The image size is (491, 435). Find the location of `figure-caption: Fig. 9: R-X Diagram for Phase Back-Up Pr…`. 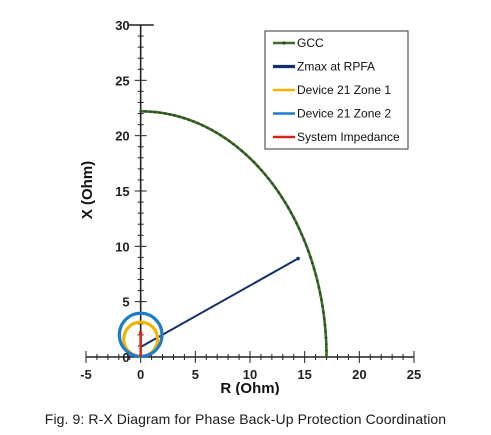

figure-caption: Fig. 9: R-X Diagram for Phase Back-Up Pr… is located at coordinates (245, 419).